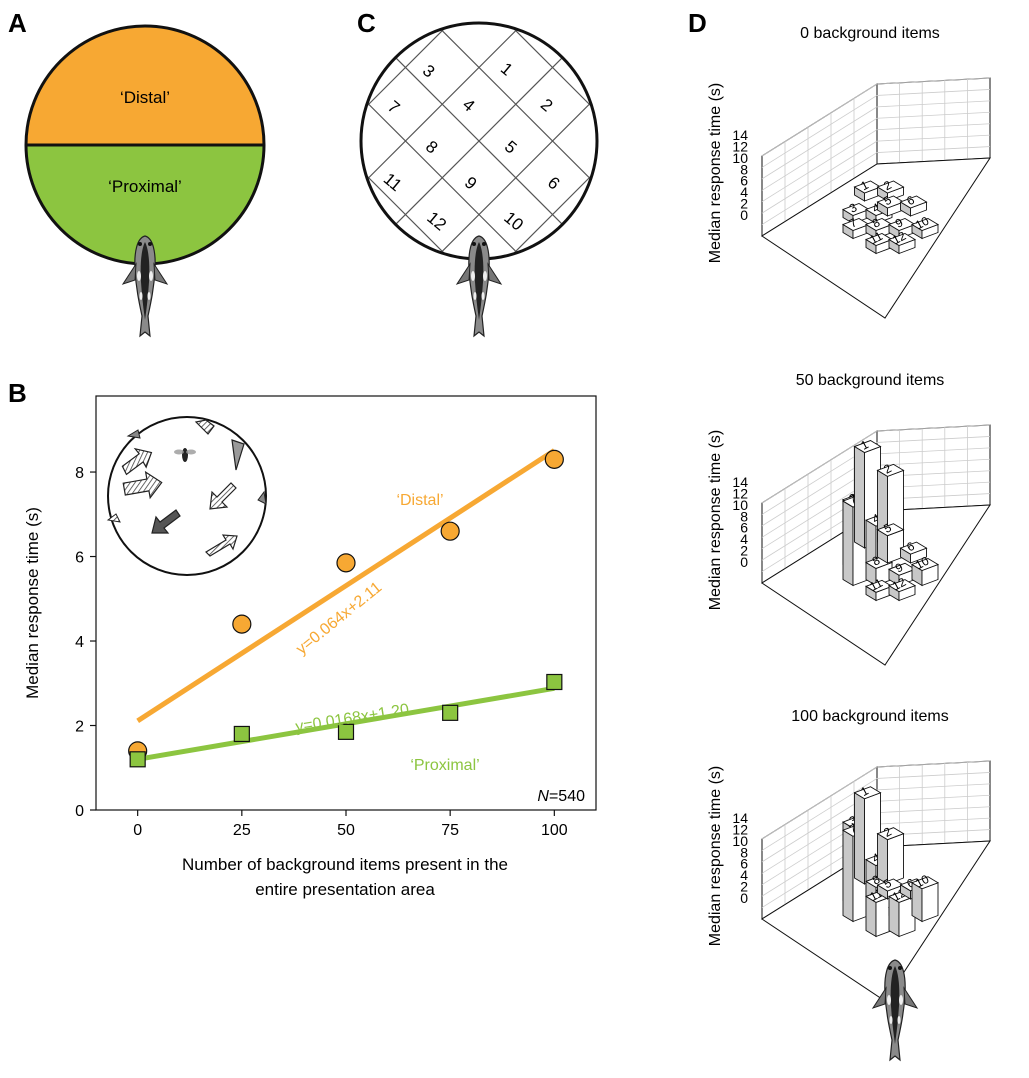  I want to click on bar: 2, so click(890, 190).